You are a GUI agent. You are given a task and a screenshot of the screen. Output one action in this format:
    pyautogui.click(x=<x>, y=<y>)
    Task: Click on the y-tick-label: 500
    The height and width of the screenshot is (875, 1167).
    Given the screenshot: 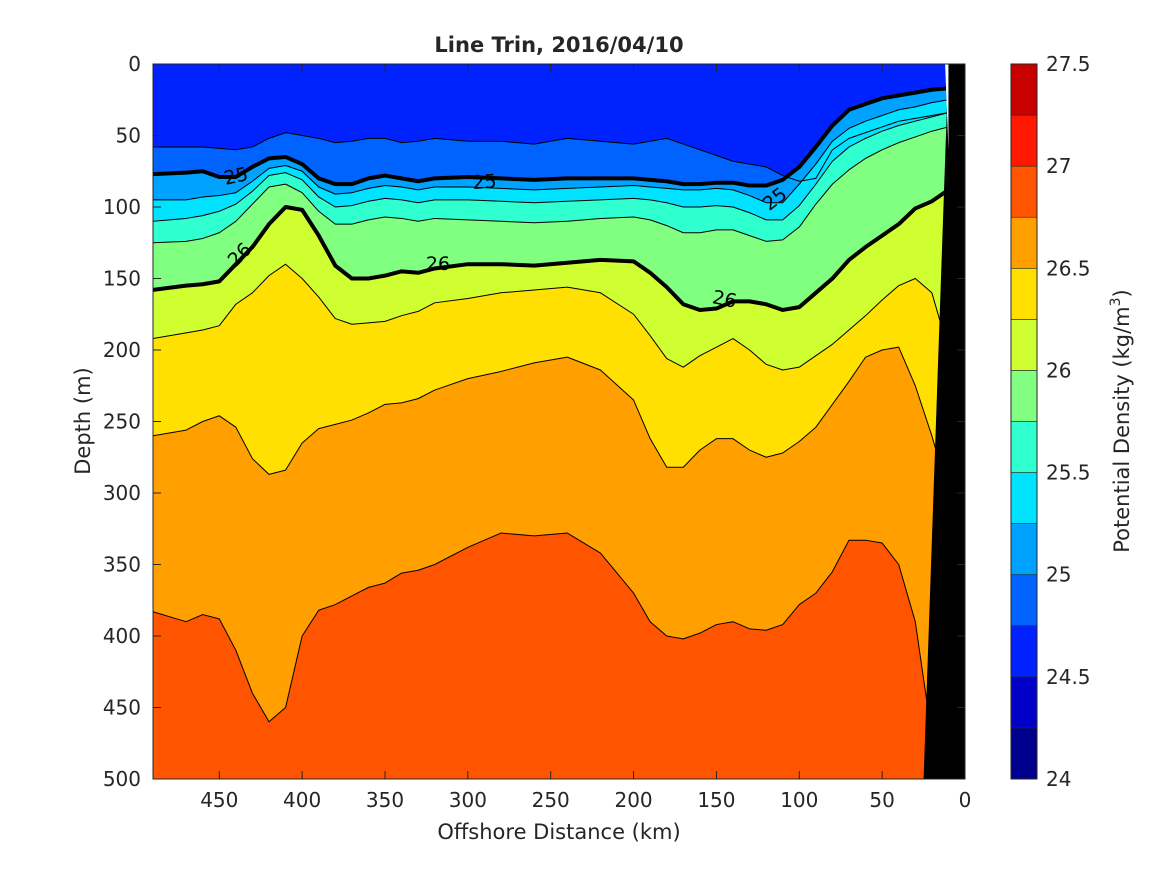 What is the action you would take?
    pyautogui.click(x=122, y=779)
    